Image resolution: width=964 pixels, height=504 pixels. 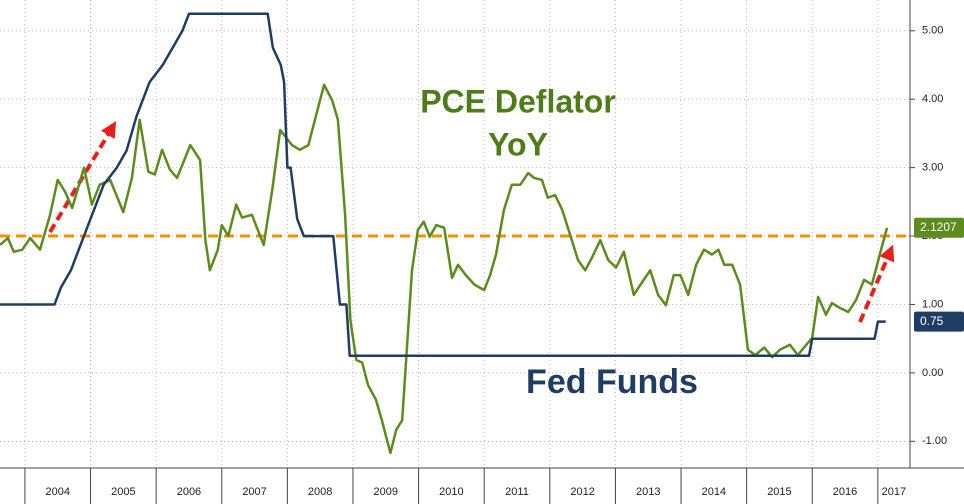 I want to click on annotation: PCE Deflator, so click(x=518, y=101).